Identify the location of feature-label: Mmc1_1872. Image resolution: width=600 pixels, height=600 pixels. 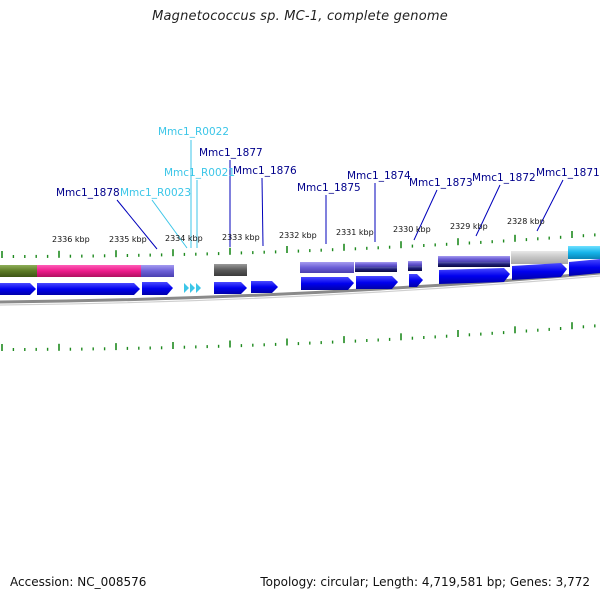
(504, 178).